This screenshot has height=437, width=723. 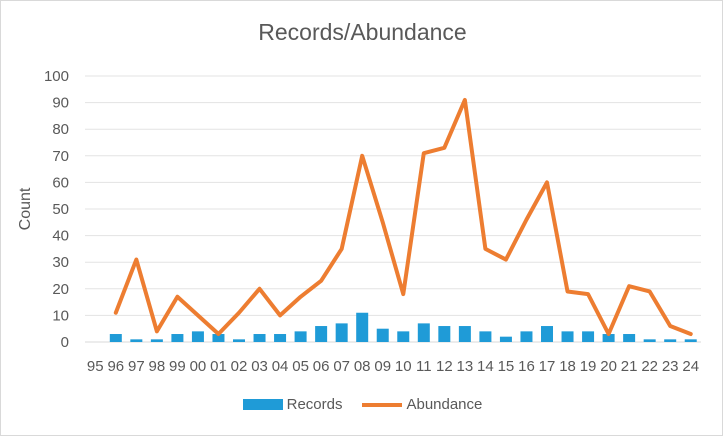 I want to click on x-tick-label: 24, so click(x=690, y=366).